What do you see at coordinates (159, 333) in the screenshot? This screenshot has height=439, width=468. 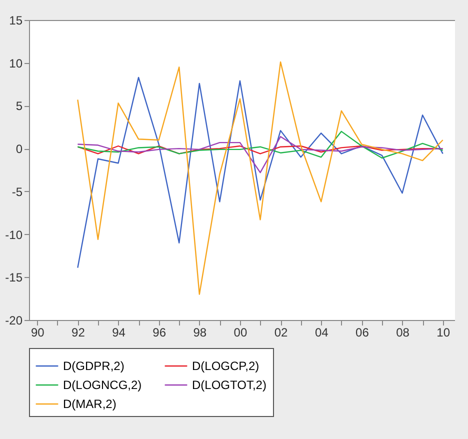 I see `x-tick-label: 96` at bounding box center [159, 333].